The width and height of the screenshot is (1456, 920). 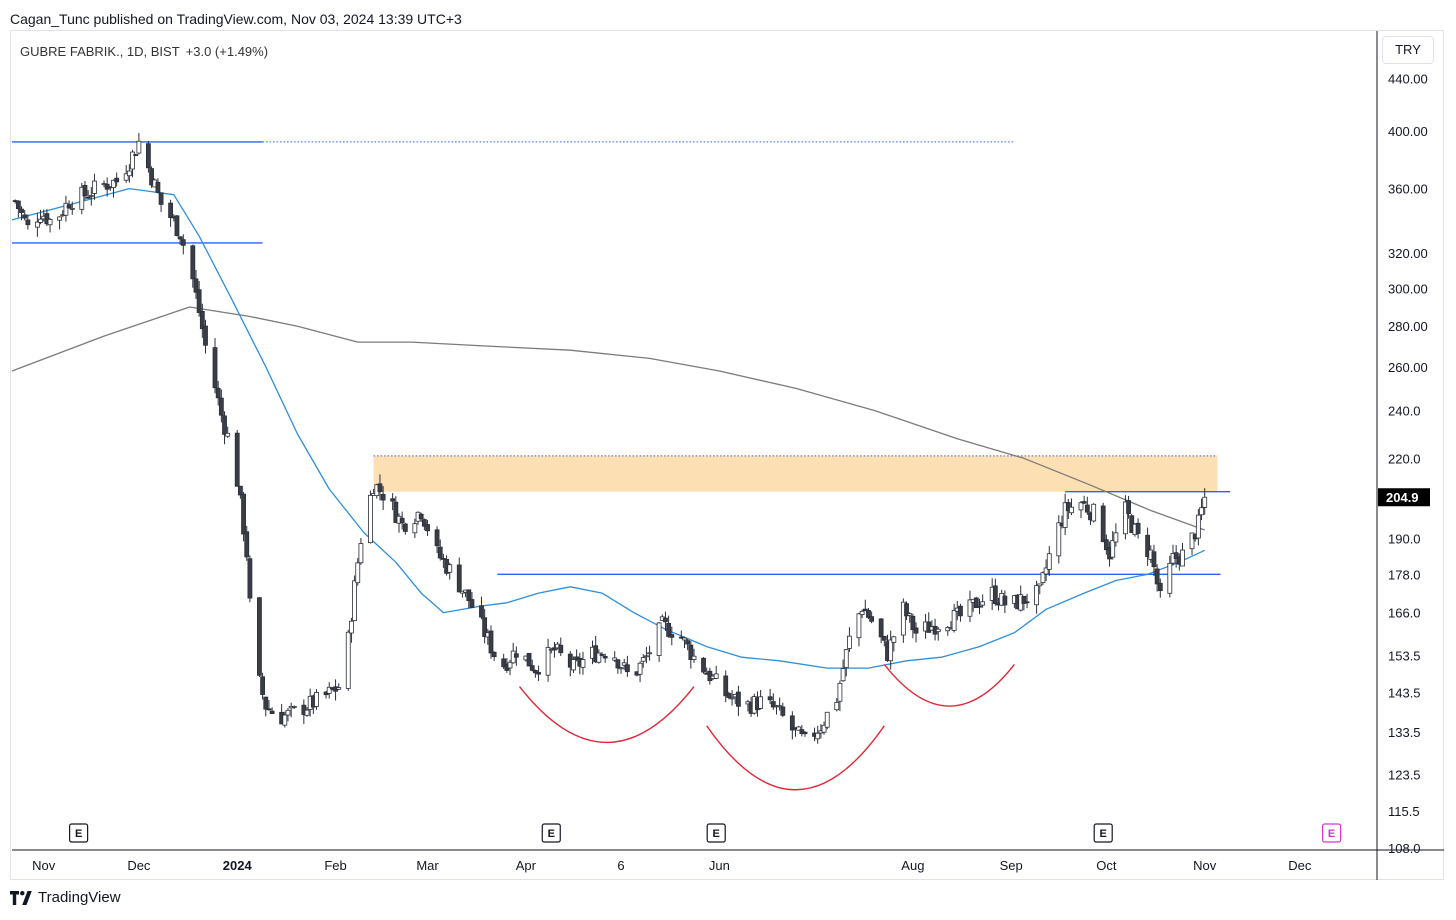 What do you see at coordinates (100, 51) in the screenshot?
I see `symbol-name: GUBRE FABRIK., 1D, BIST` at bounding box center [100, 51].